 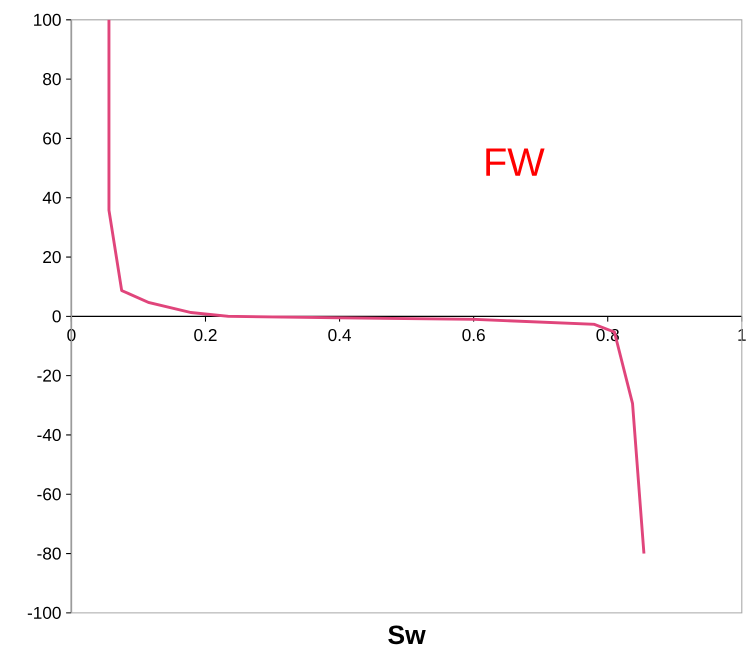 What do you see at coordinates (49, 376) in the screenshot?
I see `y-tick-label: -20` at bounding box center [49, 376].